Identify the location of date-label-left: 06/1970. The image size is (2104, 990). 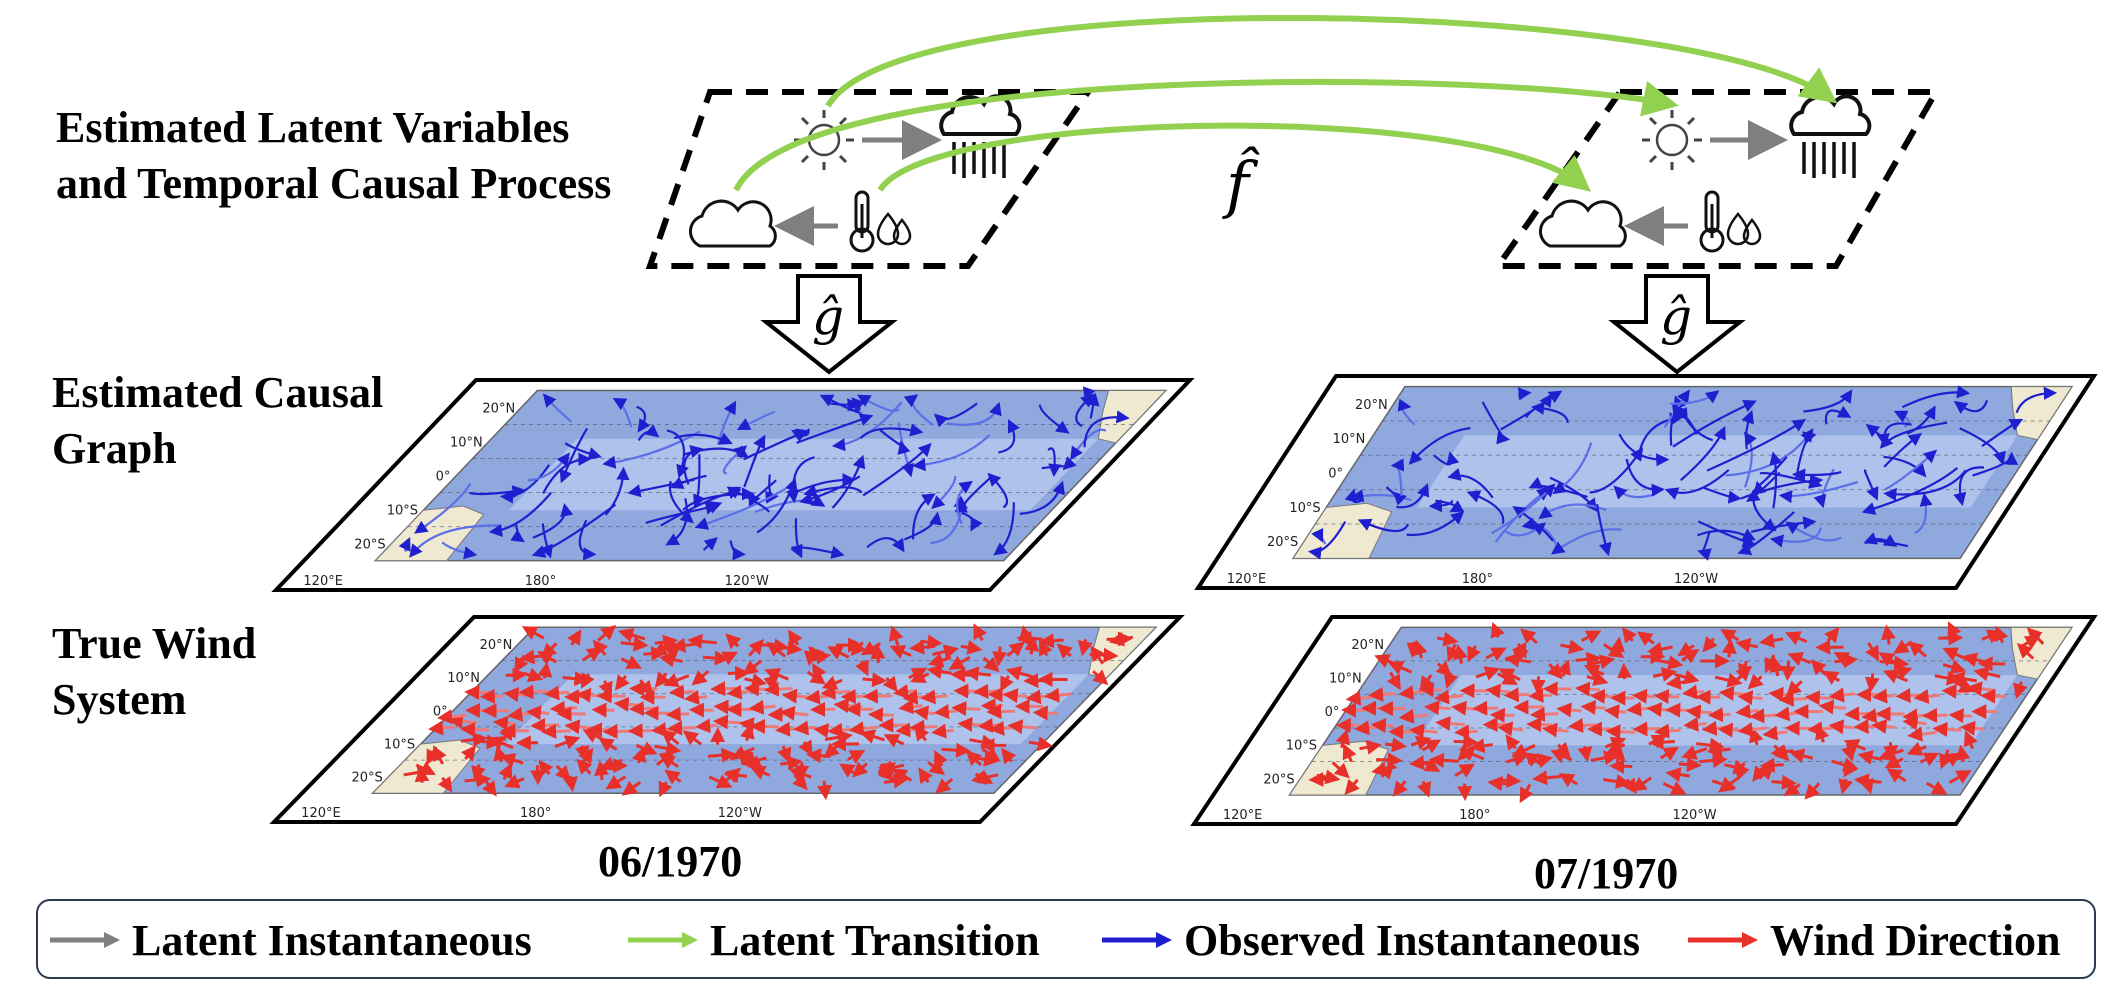
(670, 861).